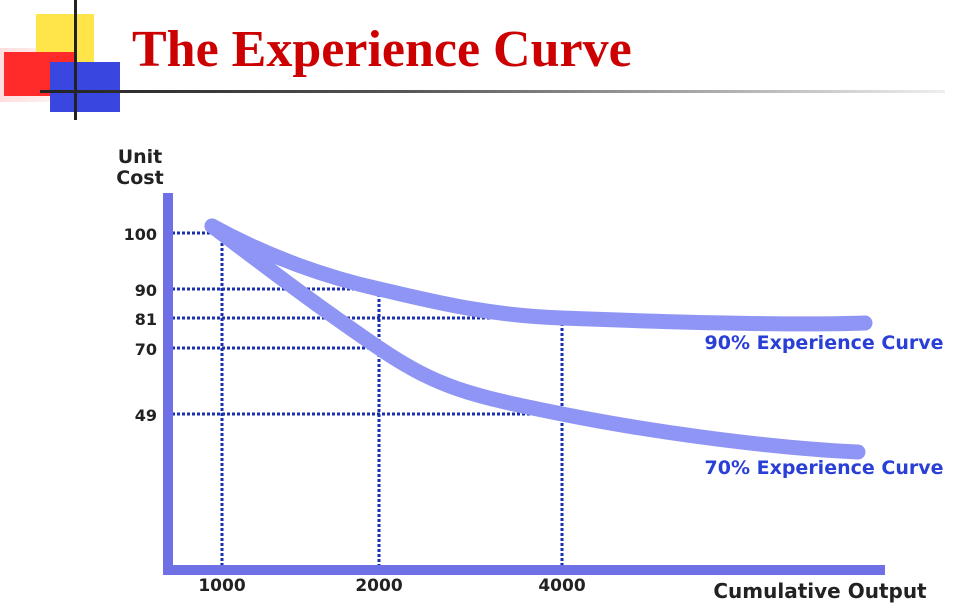  I want to click on y-tick-label-49: 49, so click(146, 415).